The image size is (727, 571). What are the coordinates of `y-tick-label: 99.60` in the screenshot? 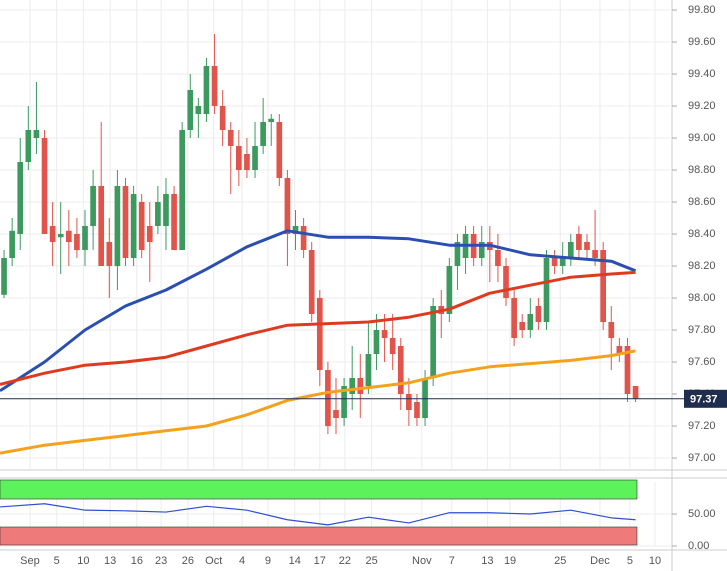 It's located at (702, 42).